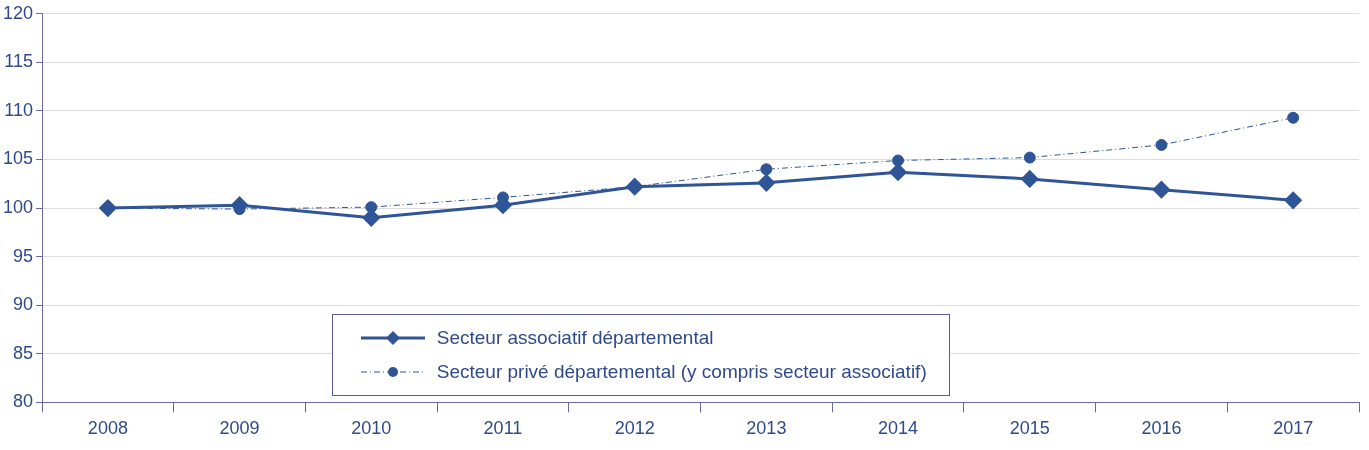 This screenshot has width=1369, height=450. I want to click on y-tick-label: 110, so click(19, 109).